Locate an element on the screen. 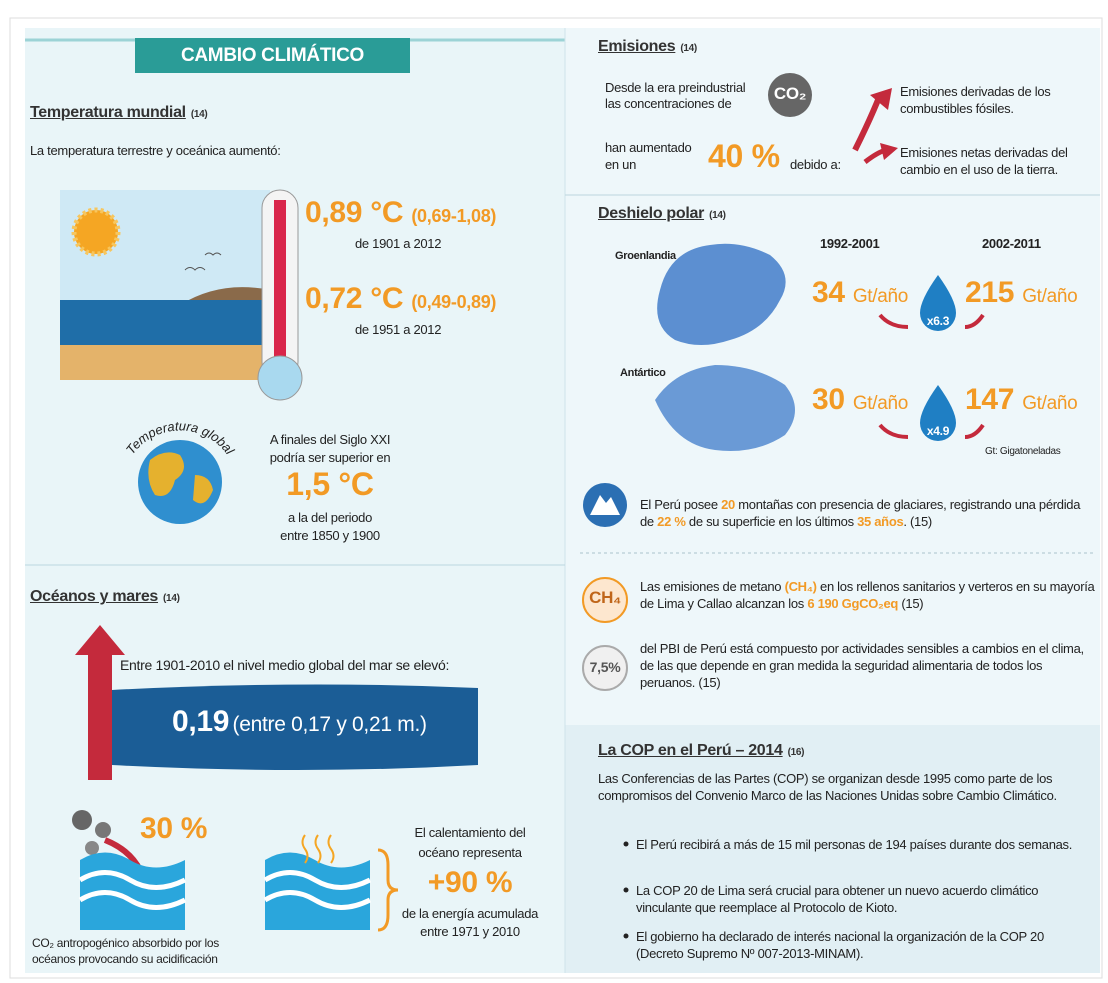  region-name: Antártico is located at coordinates (643, 373).